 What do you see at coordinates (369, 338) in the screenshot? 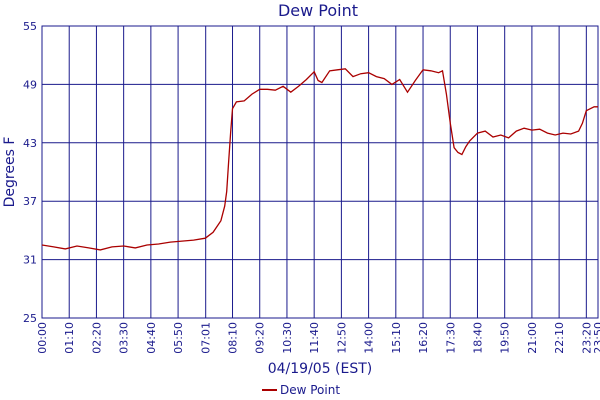
I see `x-tick-label: 14:00` at bounding box center [369, 338].